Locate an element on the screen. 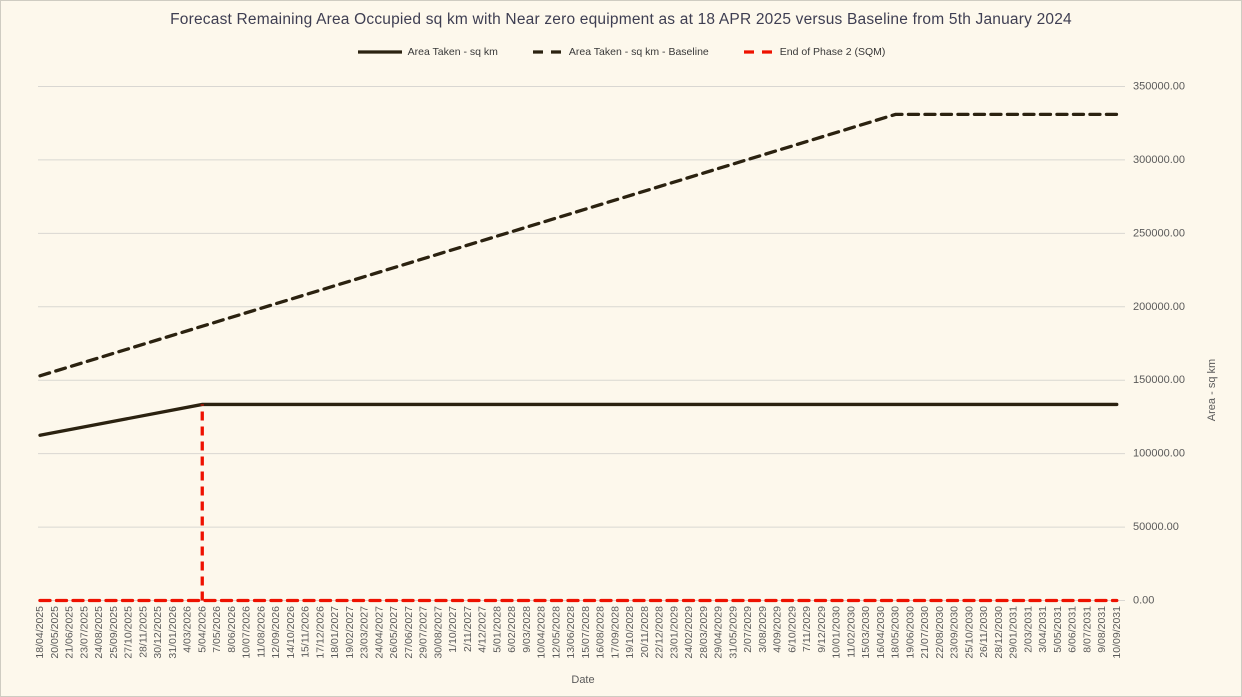 This screenshot has height=697, width=1242. x-tick-label: 22/12/2028 is located at coordinates (660, 632).